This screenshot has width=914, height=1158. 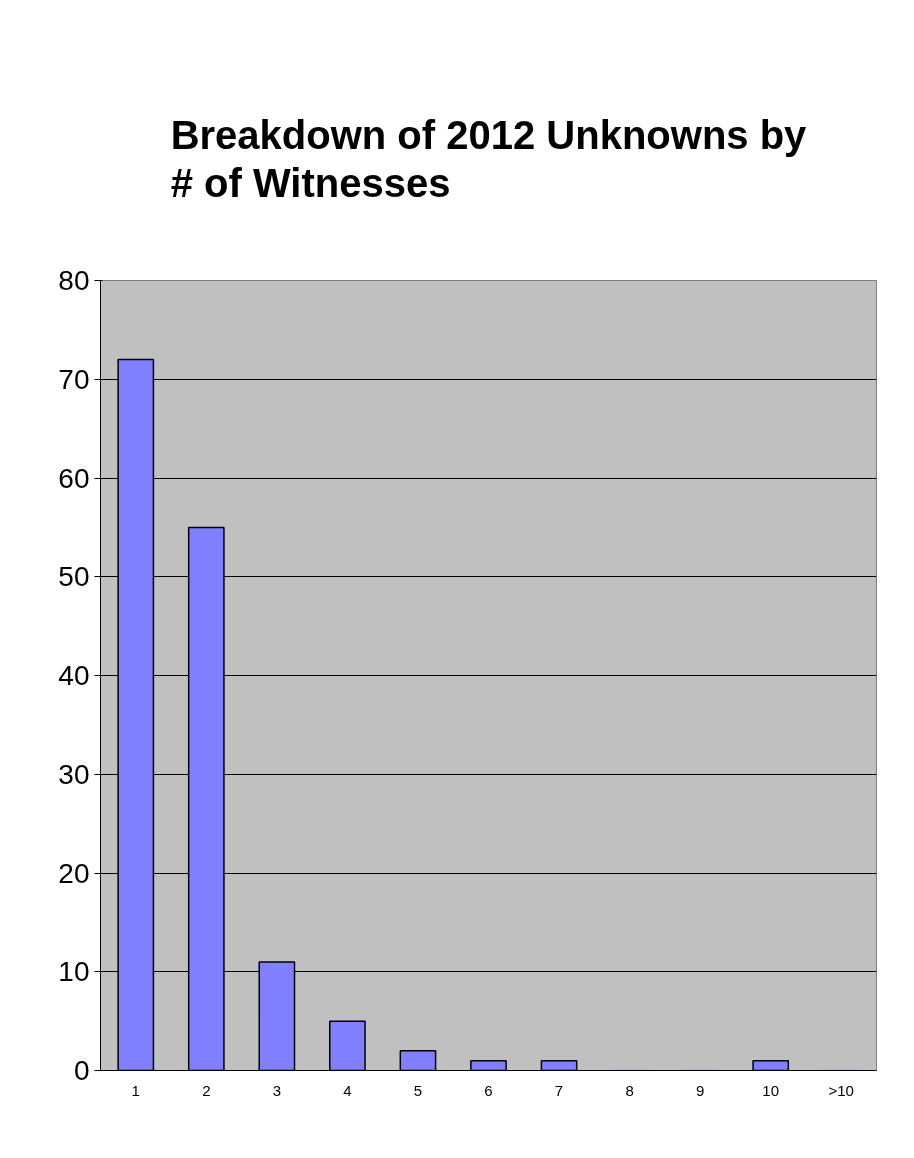 What do you see at coordinates (841, 1090) in the screenshot?
I see `x-tick-label: >10` at bounding box center [841, 1090].